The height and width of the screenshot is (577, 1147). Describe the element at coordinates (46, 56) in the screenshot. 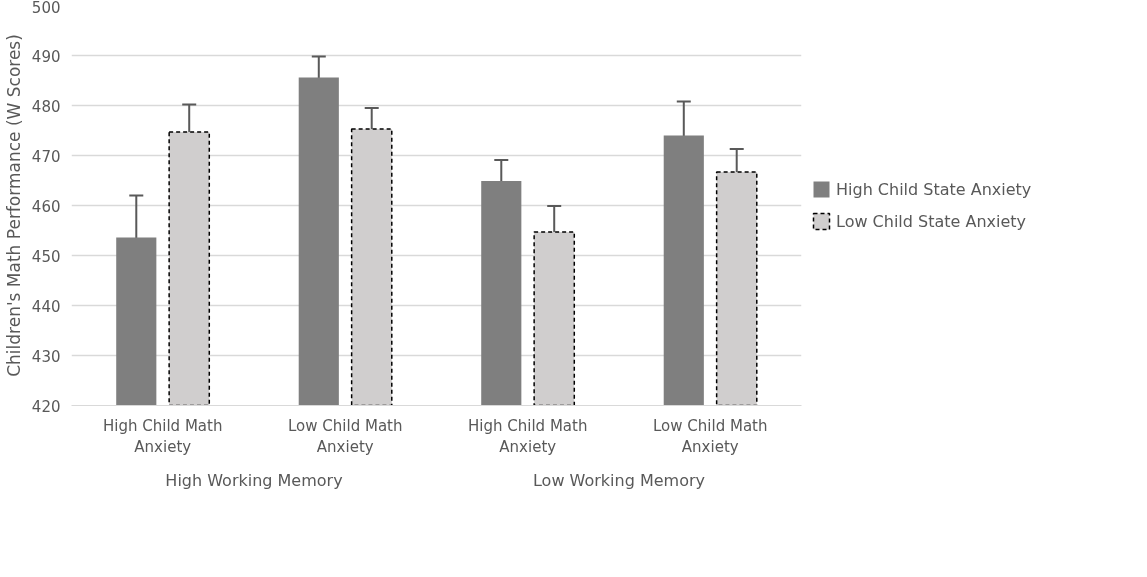

I see `y-tick-label: 490` at that location.